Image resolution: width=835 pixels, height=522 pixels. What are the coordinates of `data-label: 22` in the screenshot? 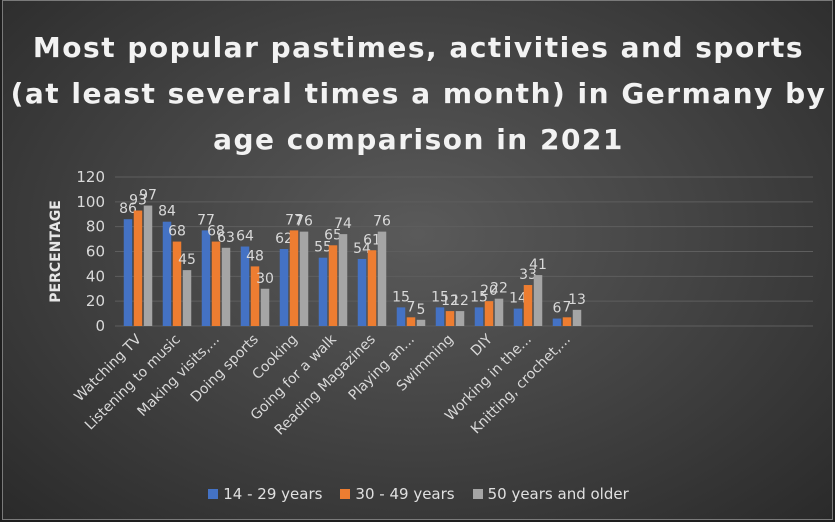 It's located at (499, 289).